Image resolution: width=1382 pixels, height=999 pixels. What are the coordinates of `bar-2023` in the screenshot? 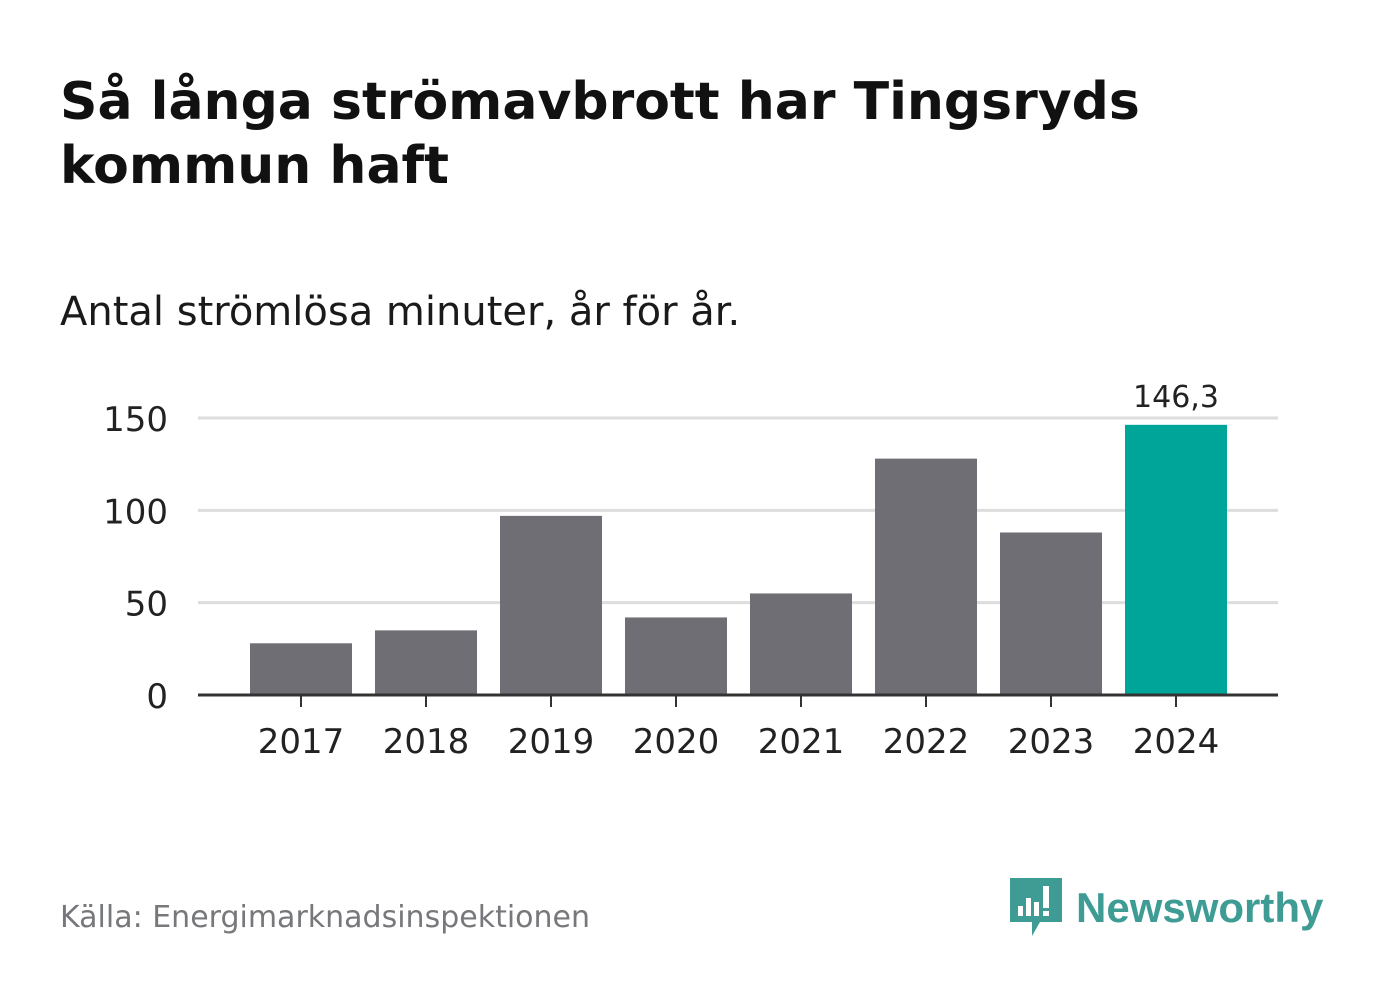 It's located at (1051, 613).